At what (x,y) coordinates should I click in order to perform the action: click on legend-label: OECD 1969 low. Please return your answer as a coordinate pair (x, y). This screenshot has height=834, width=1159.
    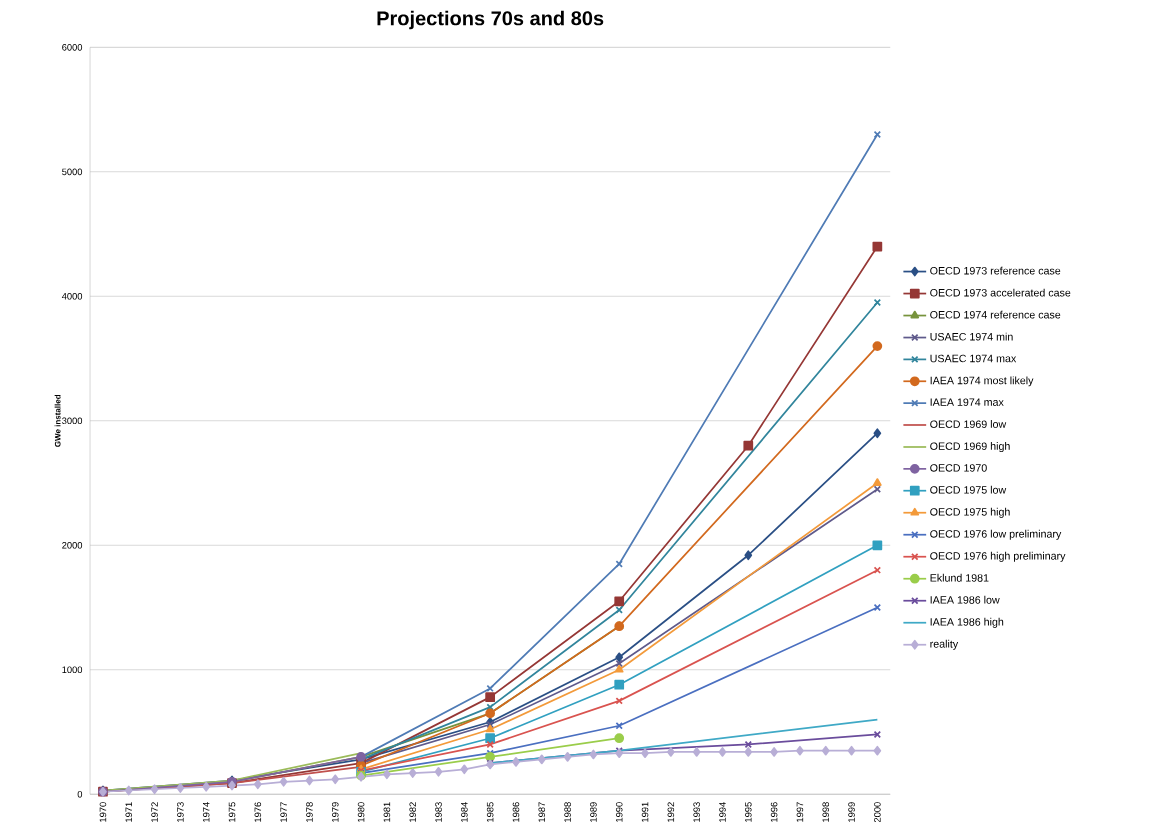
    Looking at the image, I should click on (968, 424).